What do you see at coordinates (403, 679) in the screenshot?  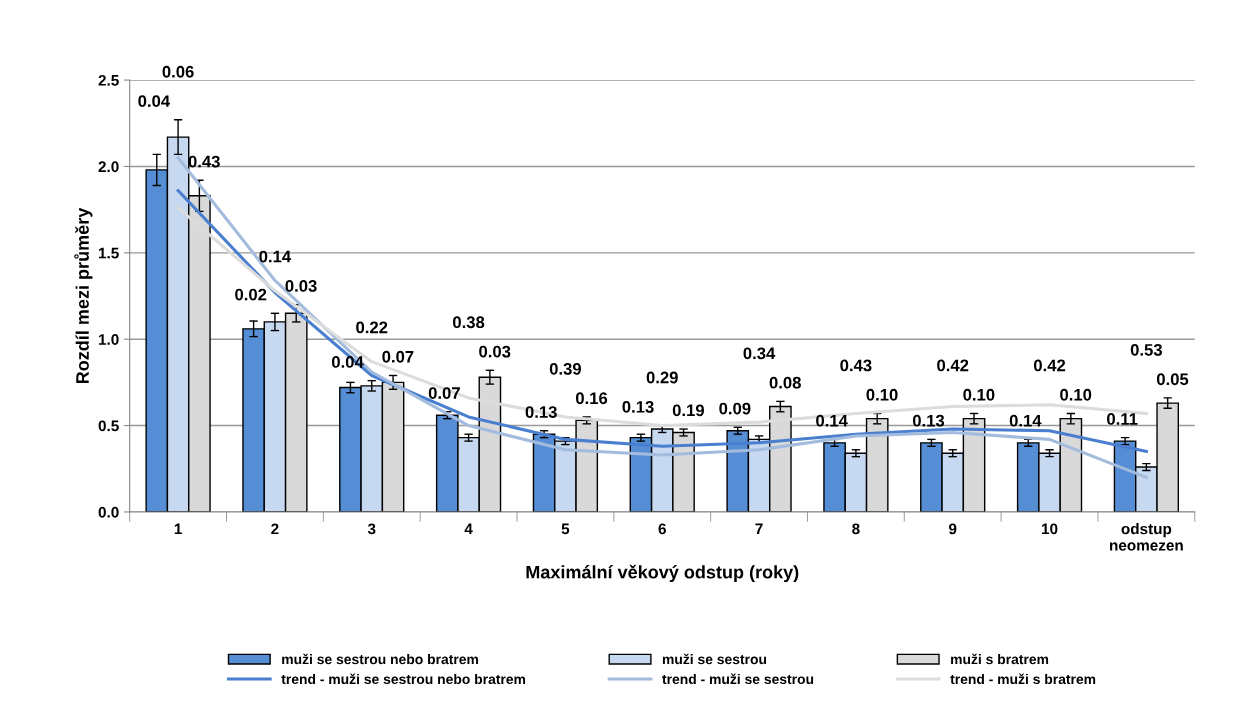 I see `legend-label: trend - muži se sestrou nebo bratrem` at bounding box center [403, 679].